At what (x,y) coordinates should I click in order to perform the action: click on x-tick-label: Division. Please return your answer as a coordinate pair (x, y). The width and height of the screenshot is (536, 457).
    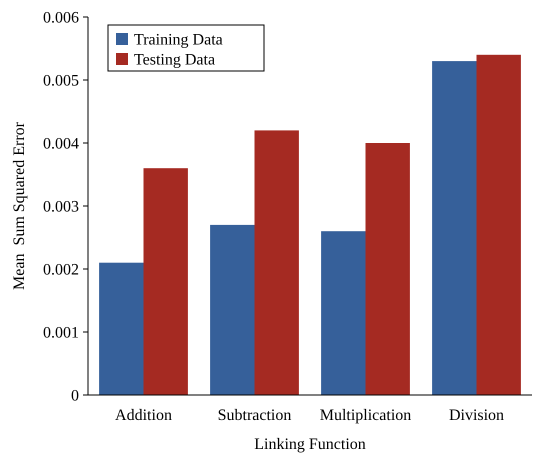
    Looking at the image, I should click on (476, 415).